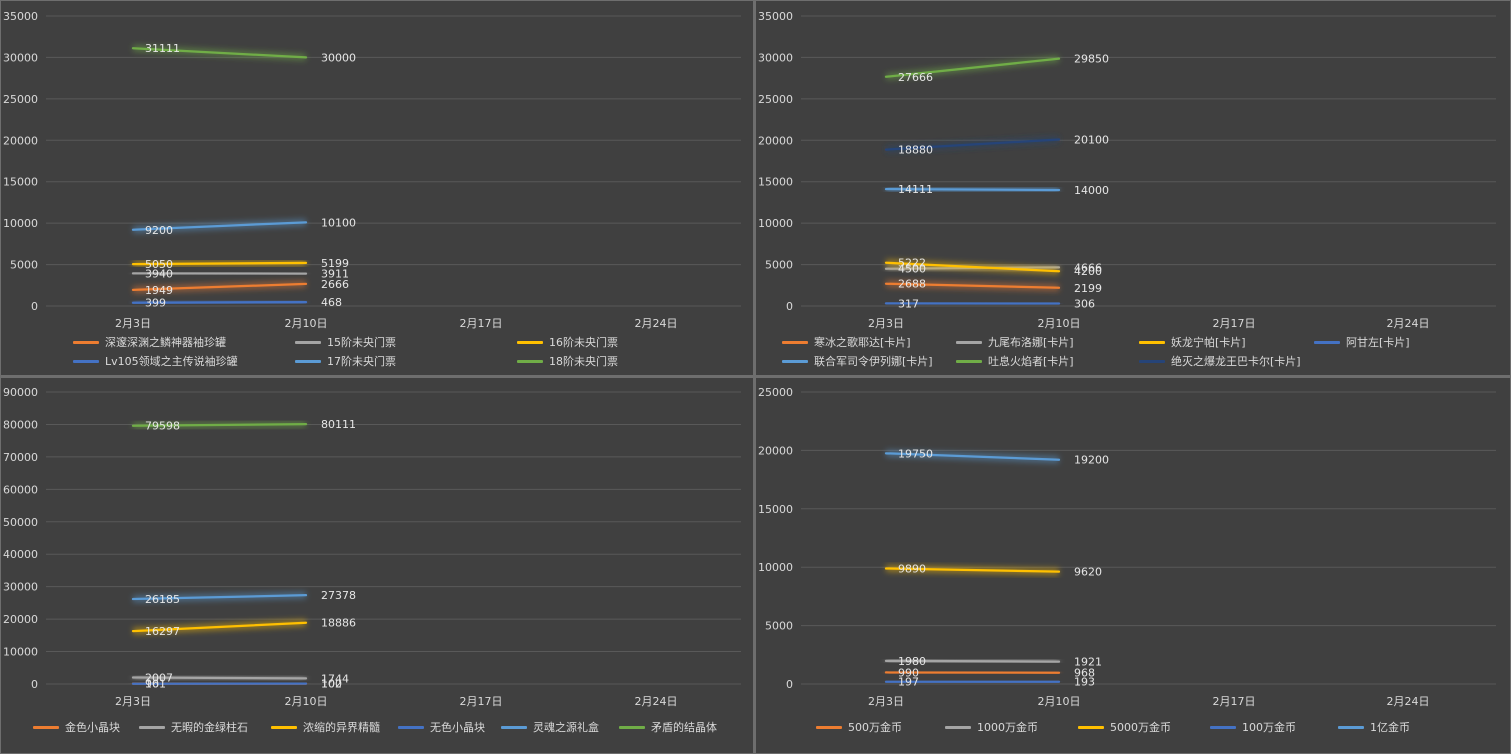  Describe the element at coordinates (338, 57) in the screenshot. I see `data-label: 30000` at that location.